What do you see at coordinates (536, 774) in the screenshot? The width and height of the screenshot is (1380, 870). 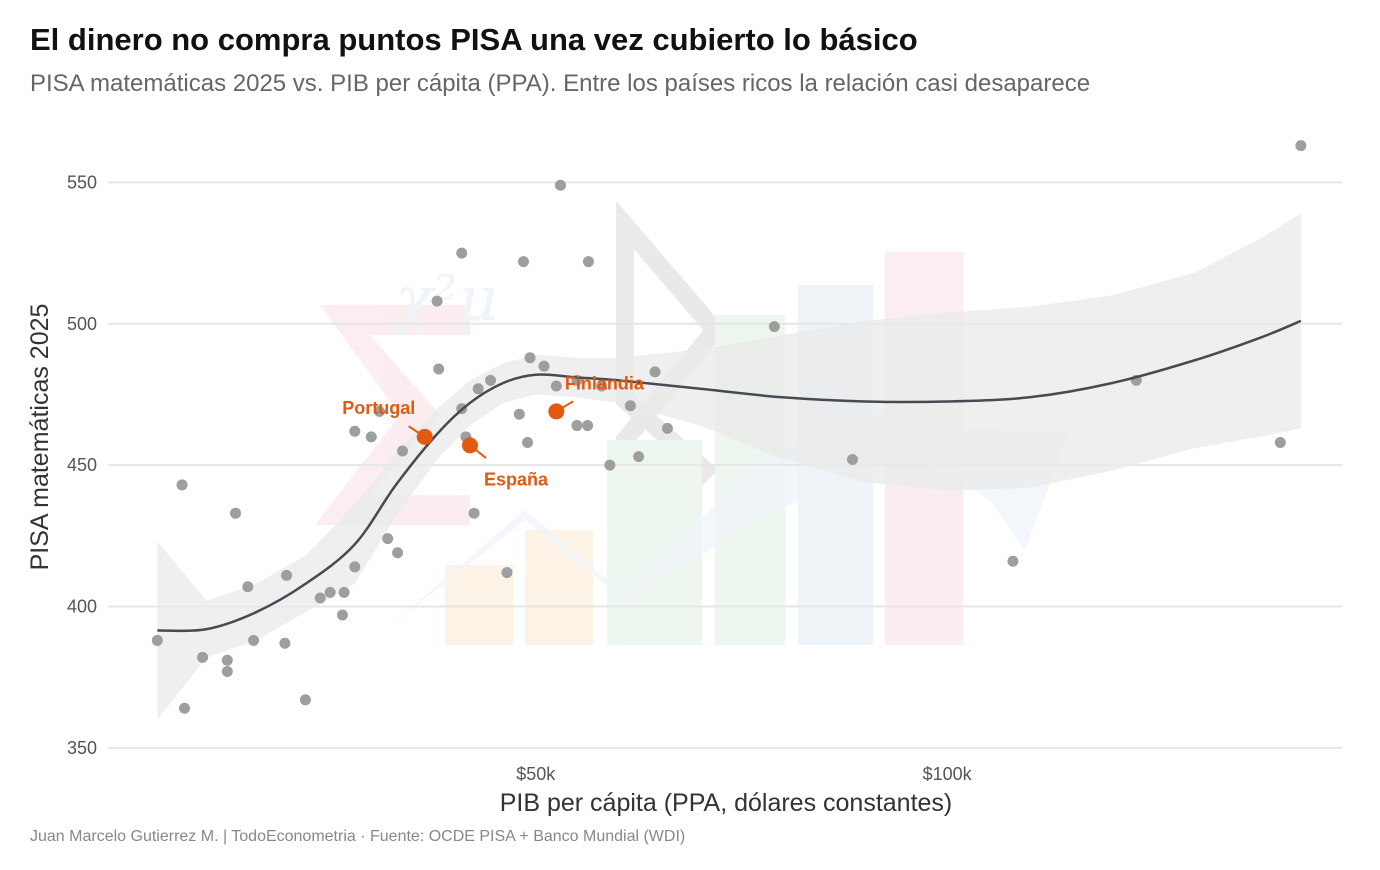 I see `x-tick-label: $50k` at bounding box center [536, 774].